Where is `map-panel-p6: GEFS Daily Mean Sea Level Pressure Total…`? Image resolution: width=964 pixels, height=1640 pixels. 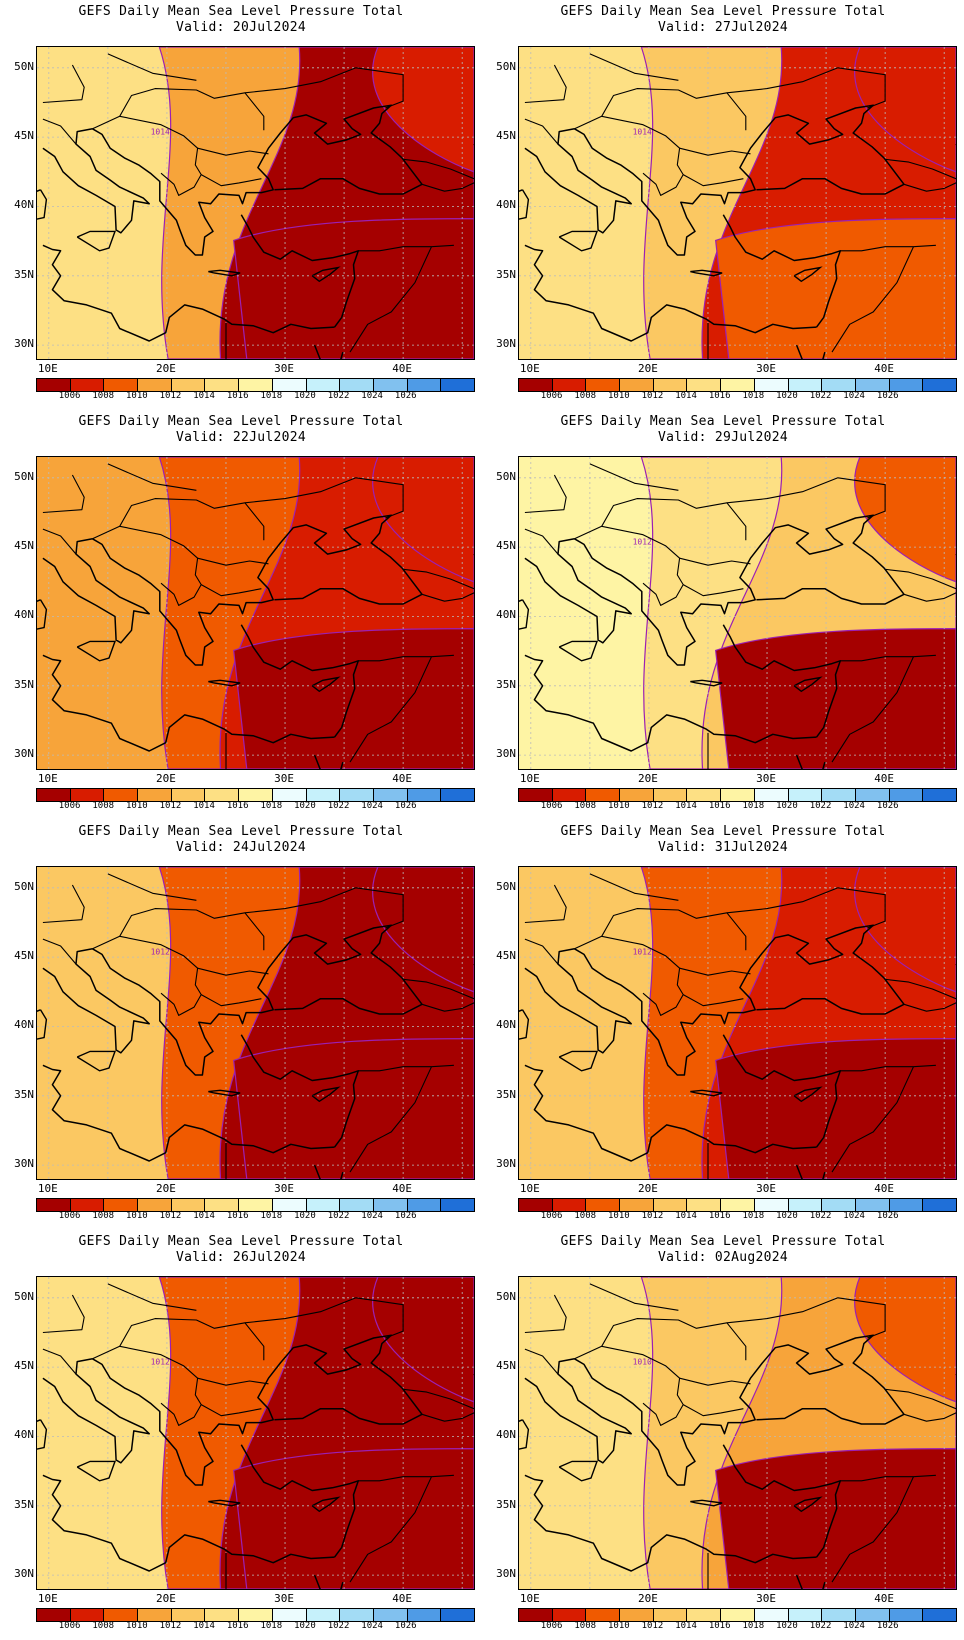
map-panel-p6: GEFS Daily Mean Sea Level Pressure Total… is located at coordinates (723, 1025).